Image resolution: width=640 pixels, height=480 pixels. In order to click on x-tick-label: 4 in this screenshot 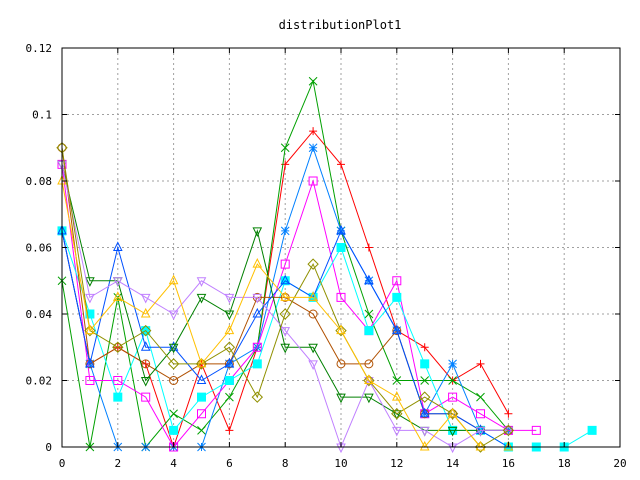, I will do `click(173, 463)`.